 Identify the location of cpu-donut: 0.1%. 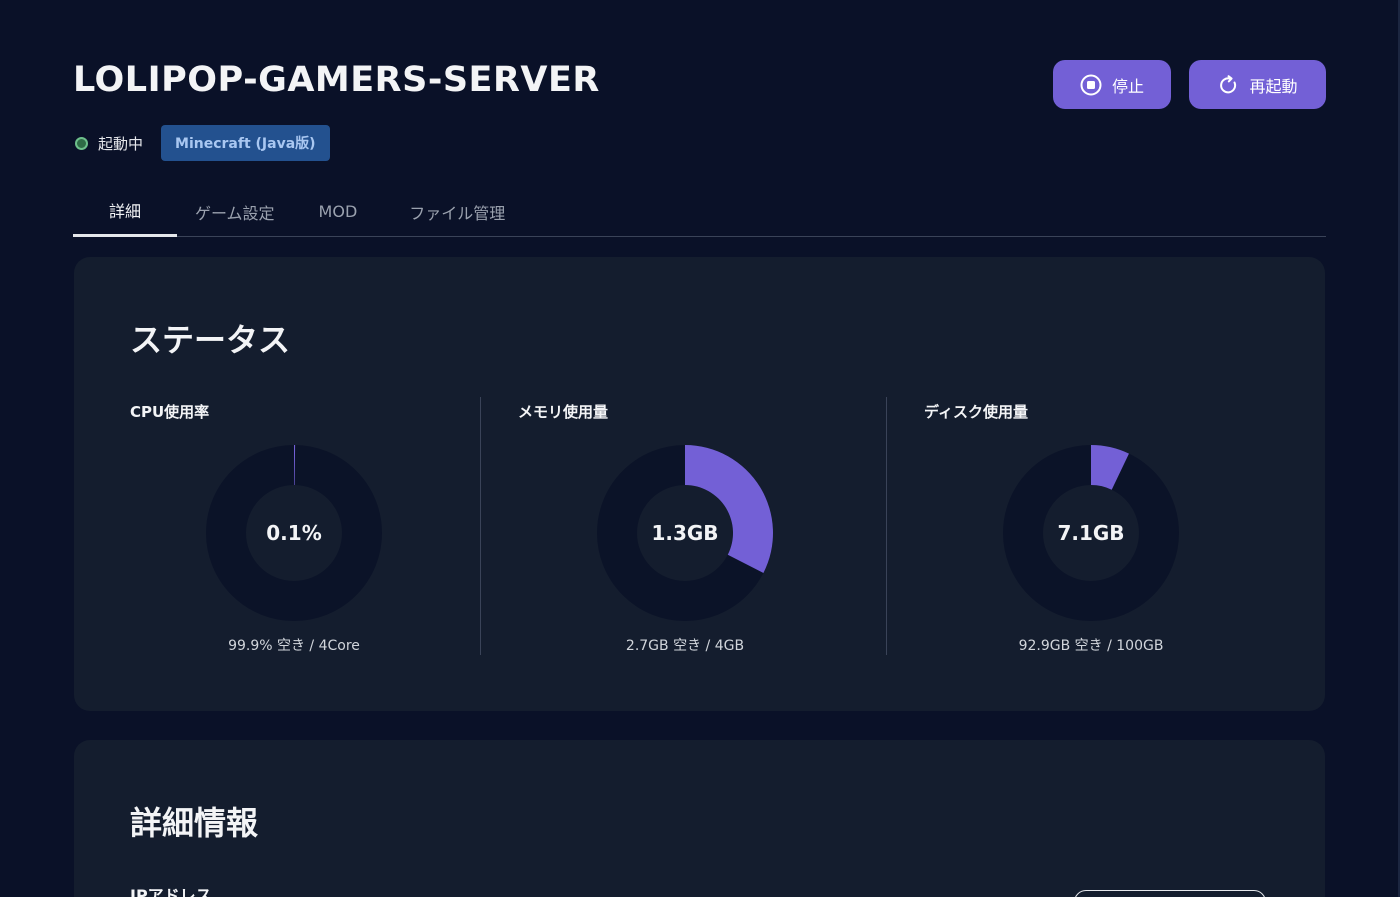
(294, 533).